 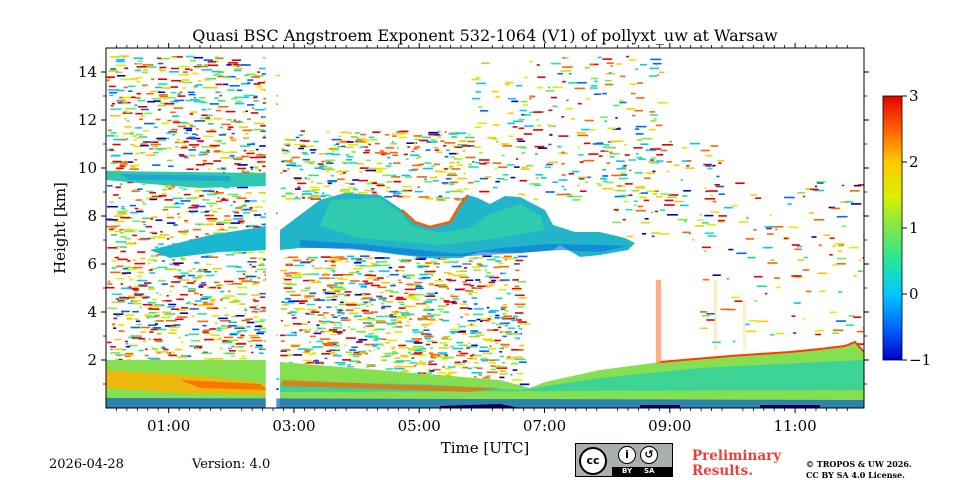 What do you see at coordinates (231, 464) in the screenshot?
I see `version-label: Version: 4.0` at bounding box center [231, 464].